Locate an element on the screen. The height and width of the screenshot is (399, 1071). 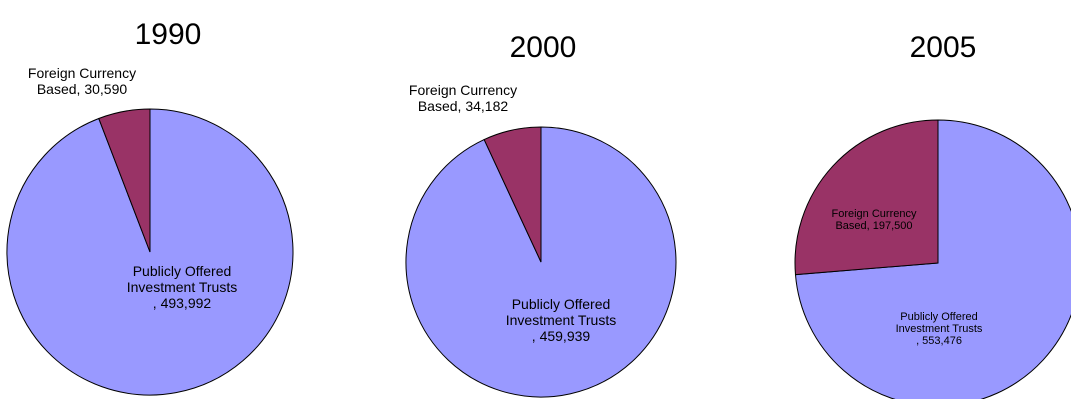
data-label-foreign-currency: Foreign Currency Based, 197,500 is located at coordinates (874, 220).